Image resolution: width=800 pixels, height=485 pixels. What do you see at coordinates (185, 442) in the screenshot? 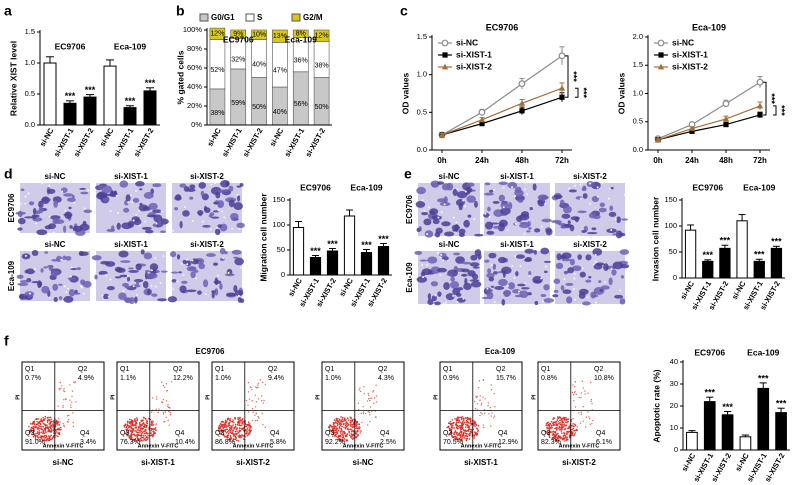
I see `quadrant-value: 10.4%` at bounding box center [185, 442].